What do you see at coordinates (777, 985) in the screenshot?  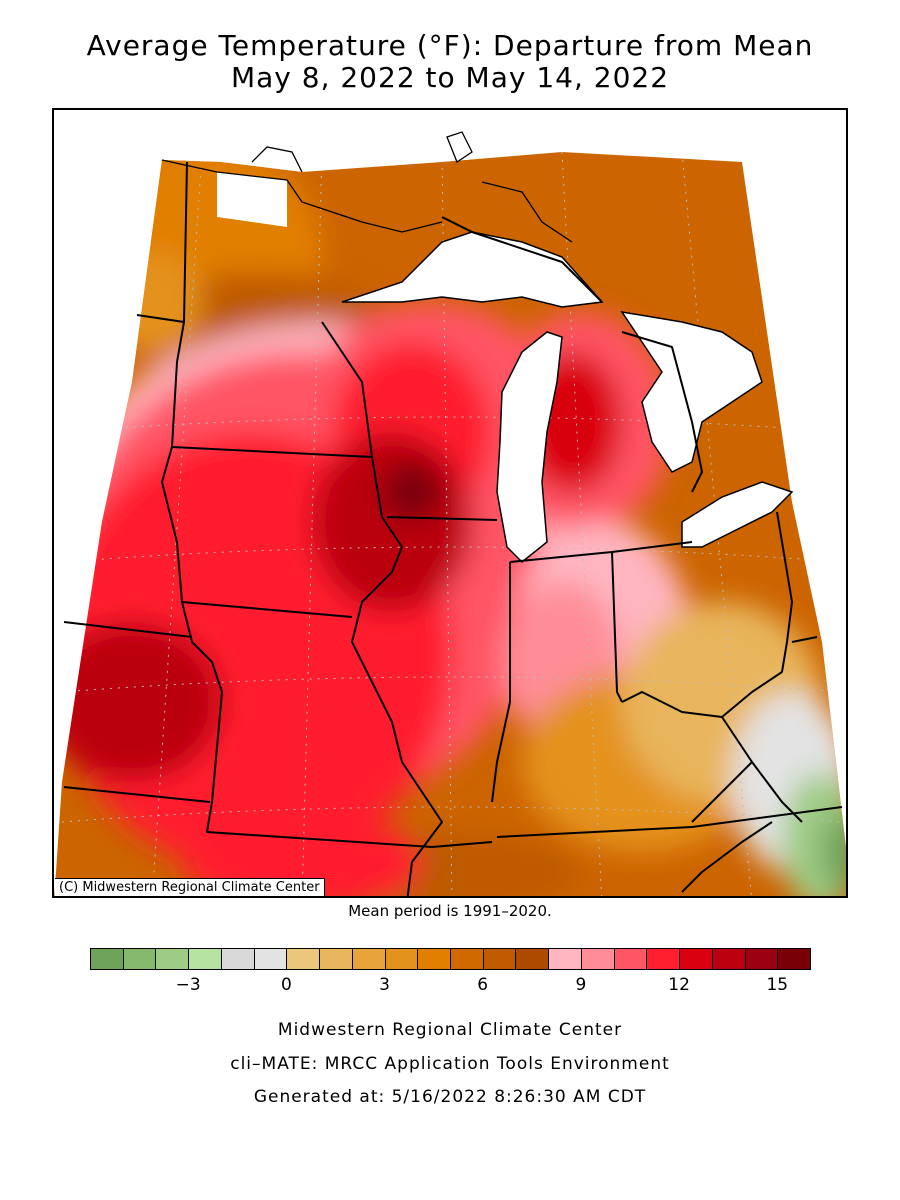 I see `legend-tick-label: 15` at bounding box center [777, 985].